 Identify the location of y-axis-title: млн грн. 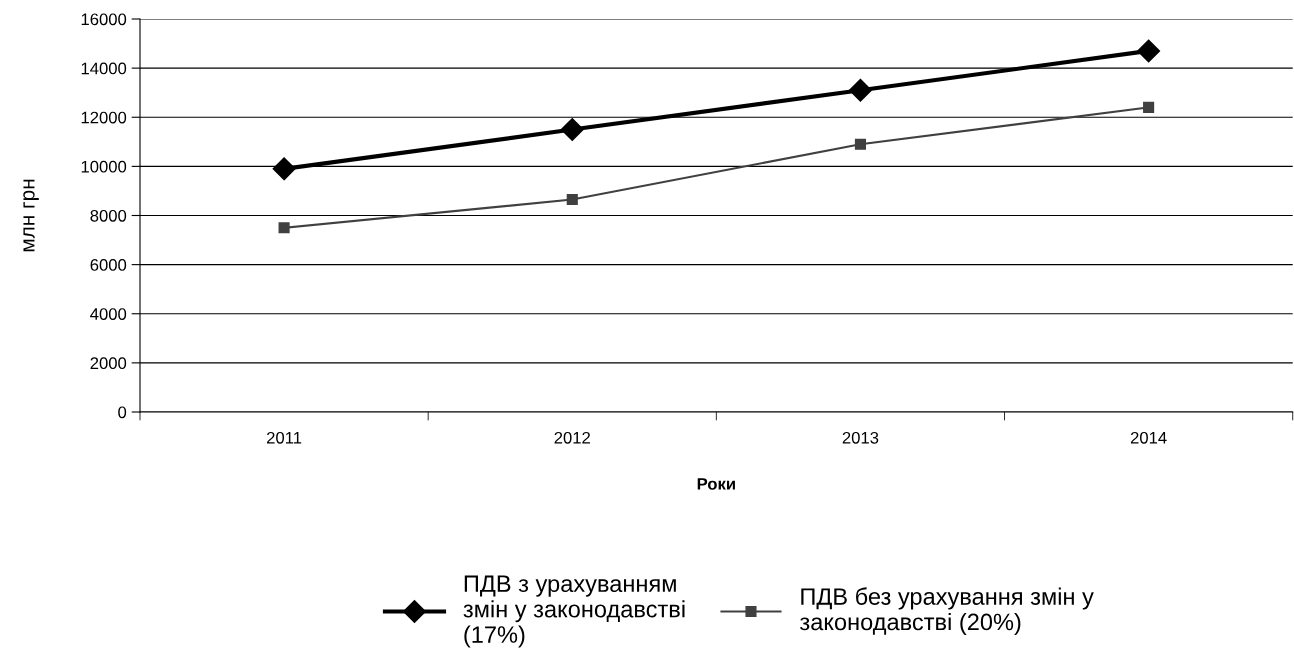
(31, 215).